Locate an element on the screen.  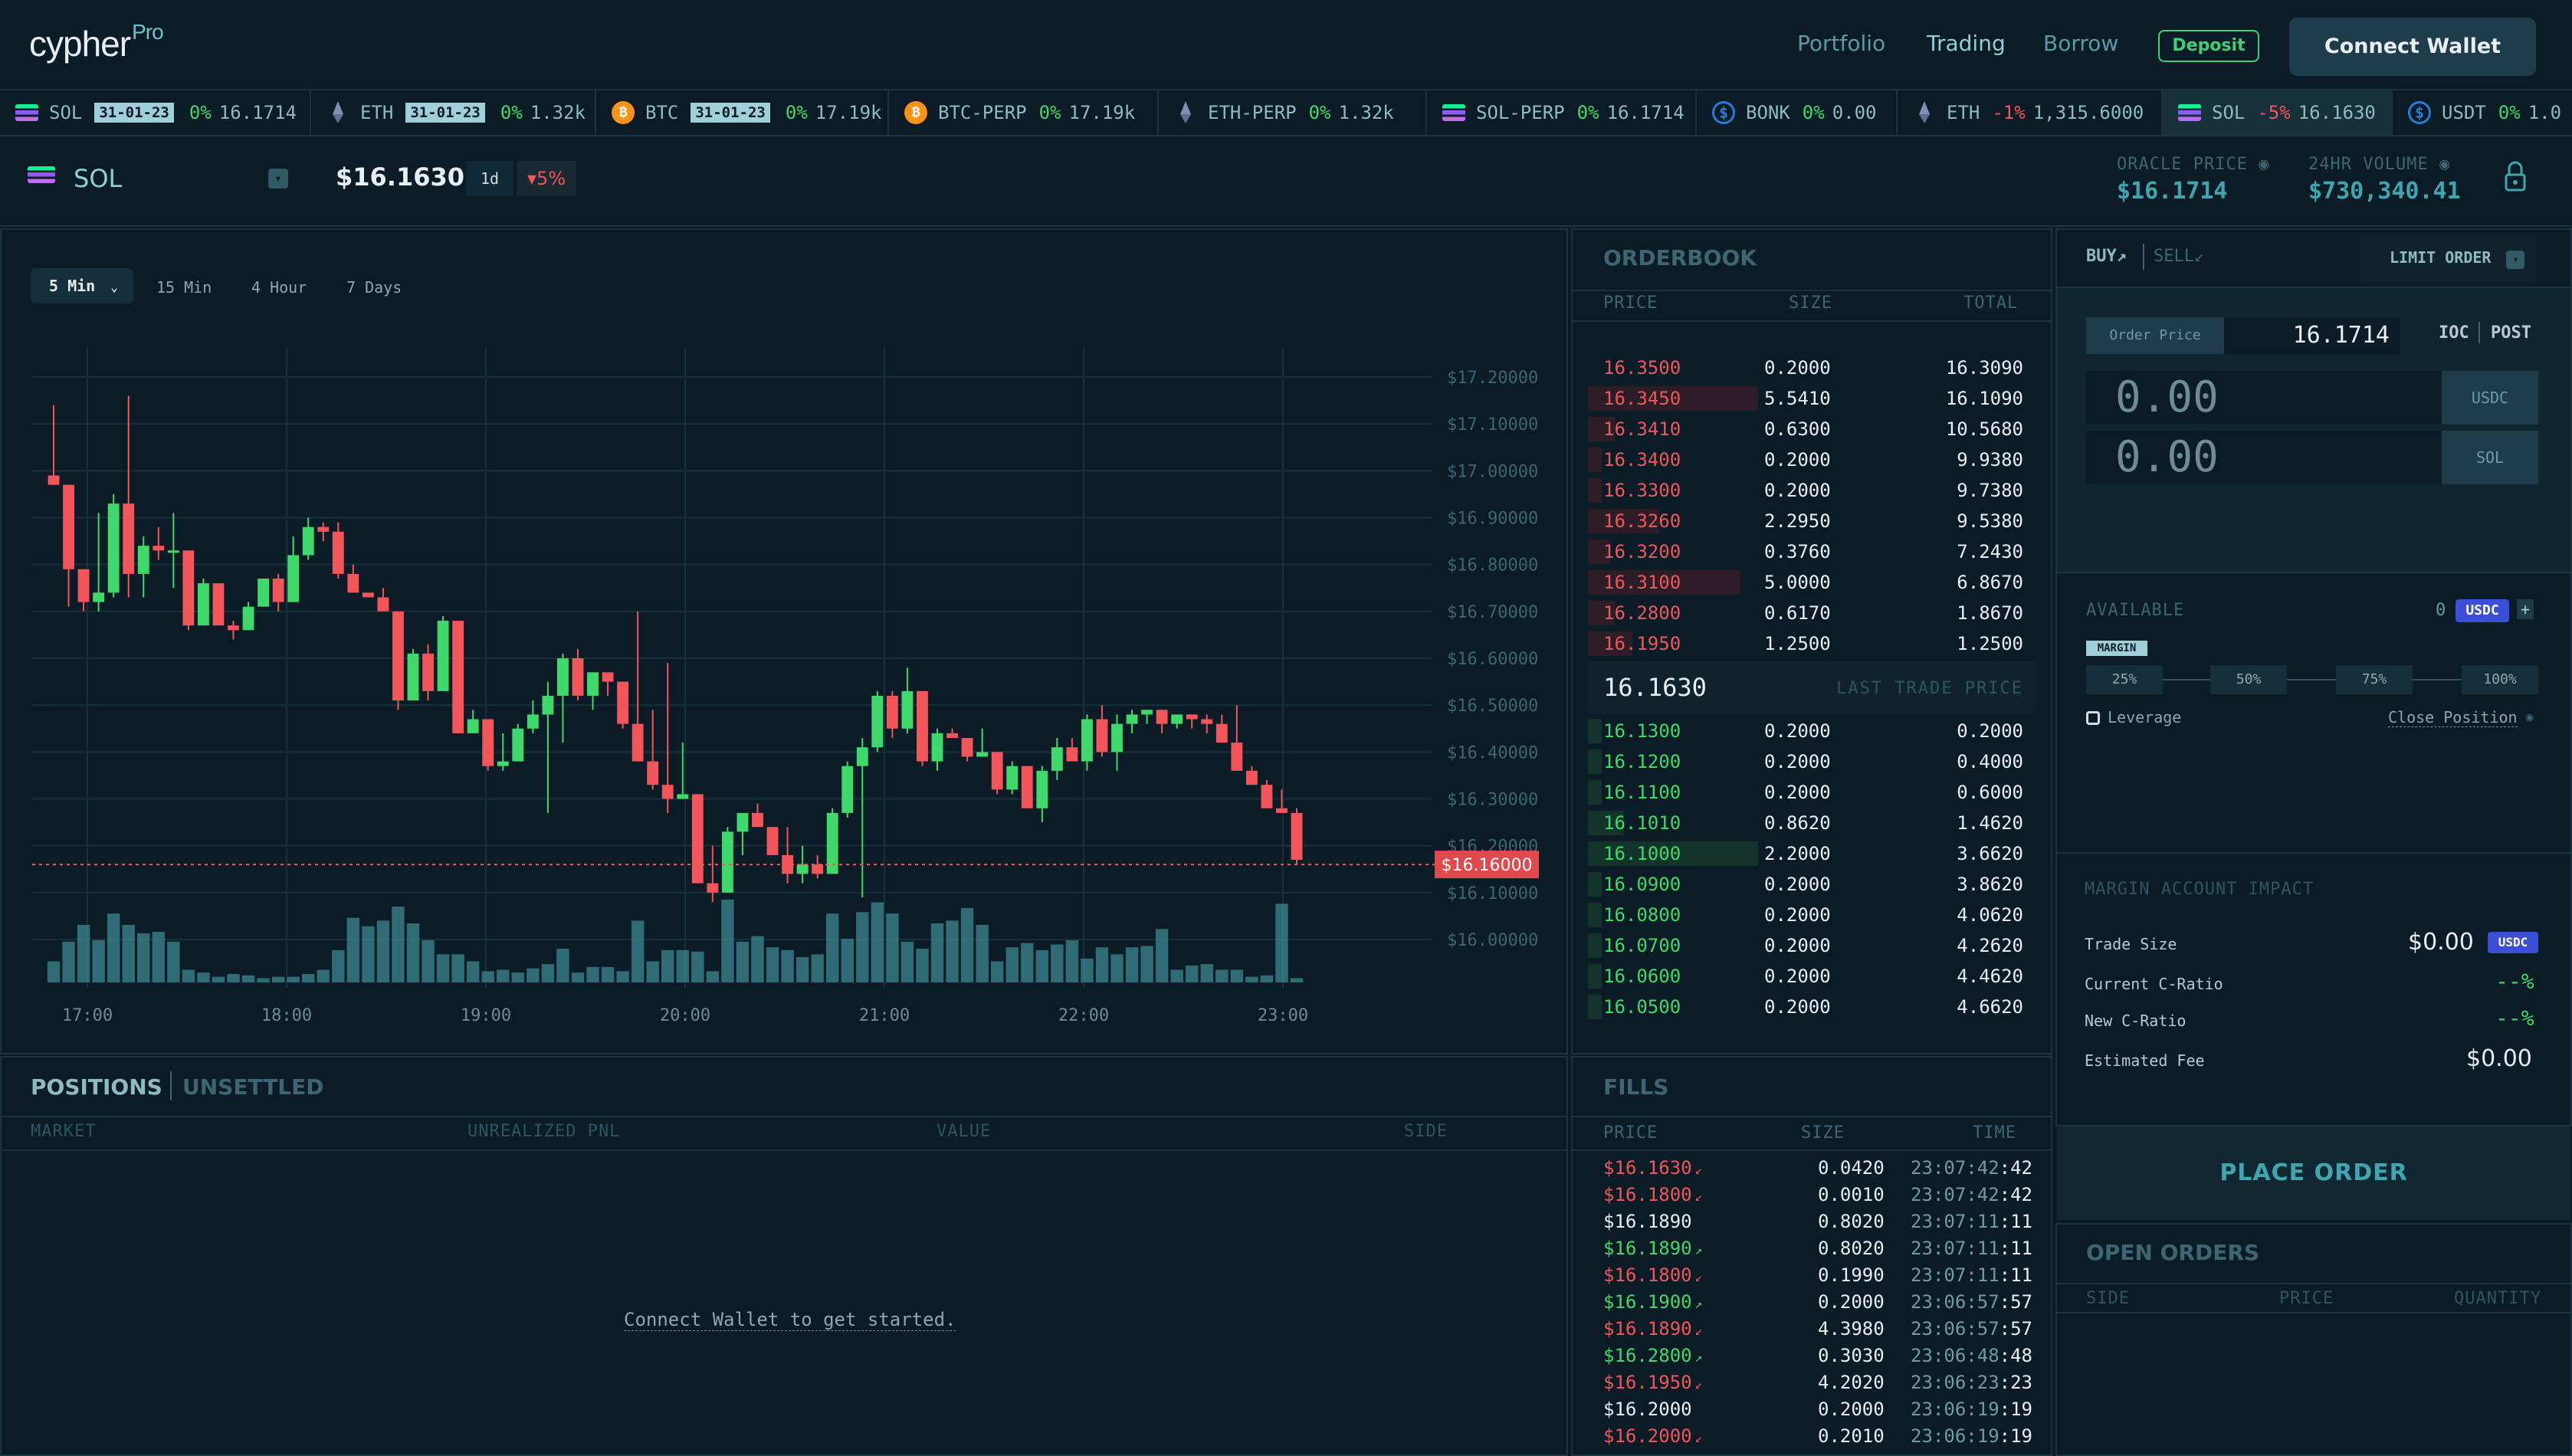
usdc-amount-input: 0.00 is located at coordinates (2264, 398).